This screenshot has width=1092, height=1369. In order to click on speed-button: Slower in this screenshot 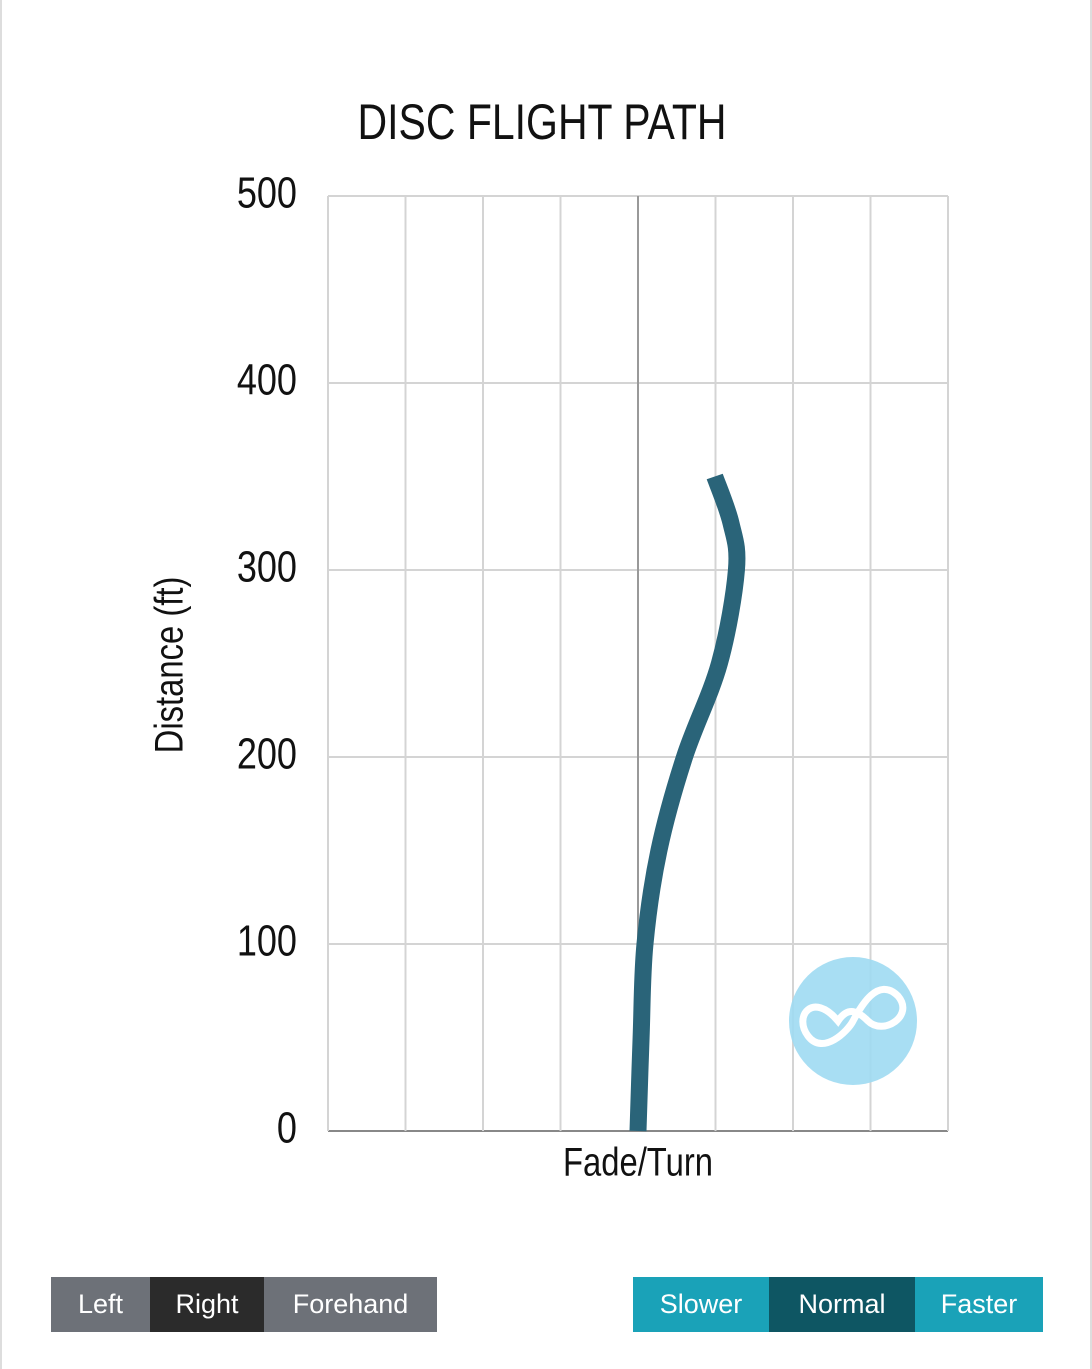, I will do `click(701, 1304)`.